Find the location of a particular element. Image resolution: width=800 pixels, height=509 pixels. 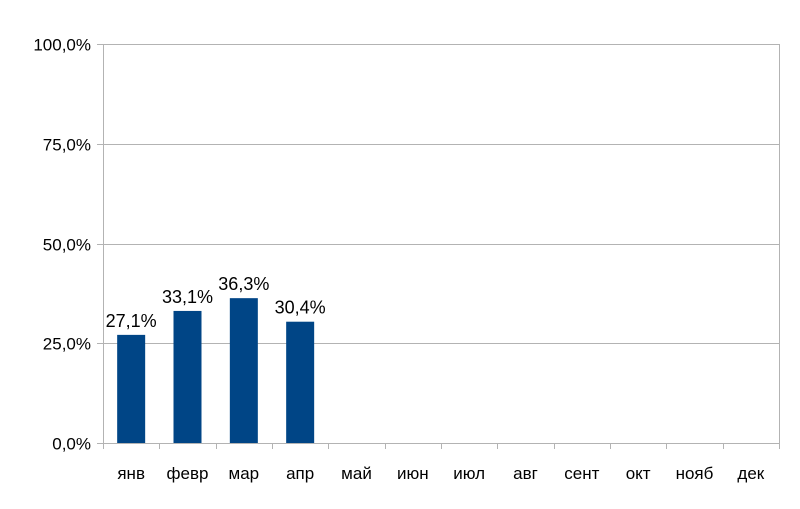

x-tick-label: дек is located at coordinates (750, 473).